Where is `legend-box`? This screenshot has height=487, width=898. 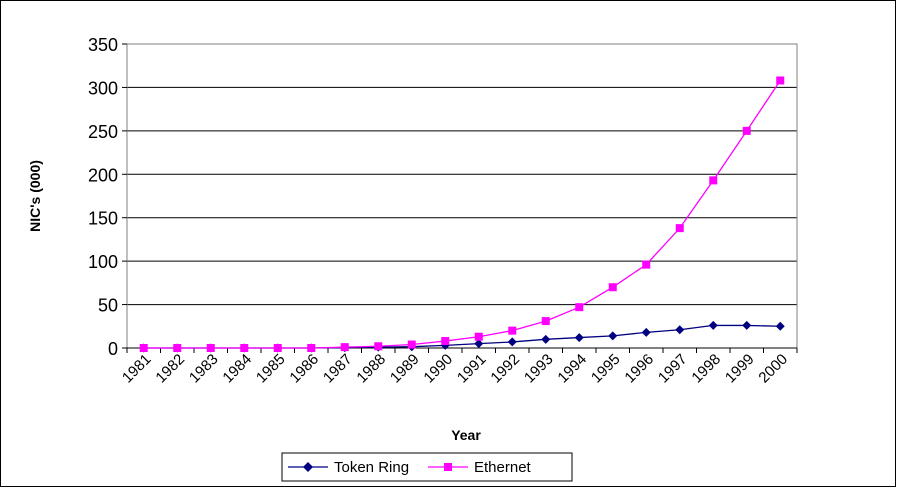 legend-box is located at coordinates (427, 467).